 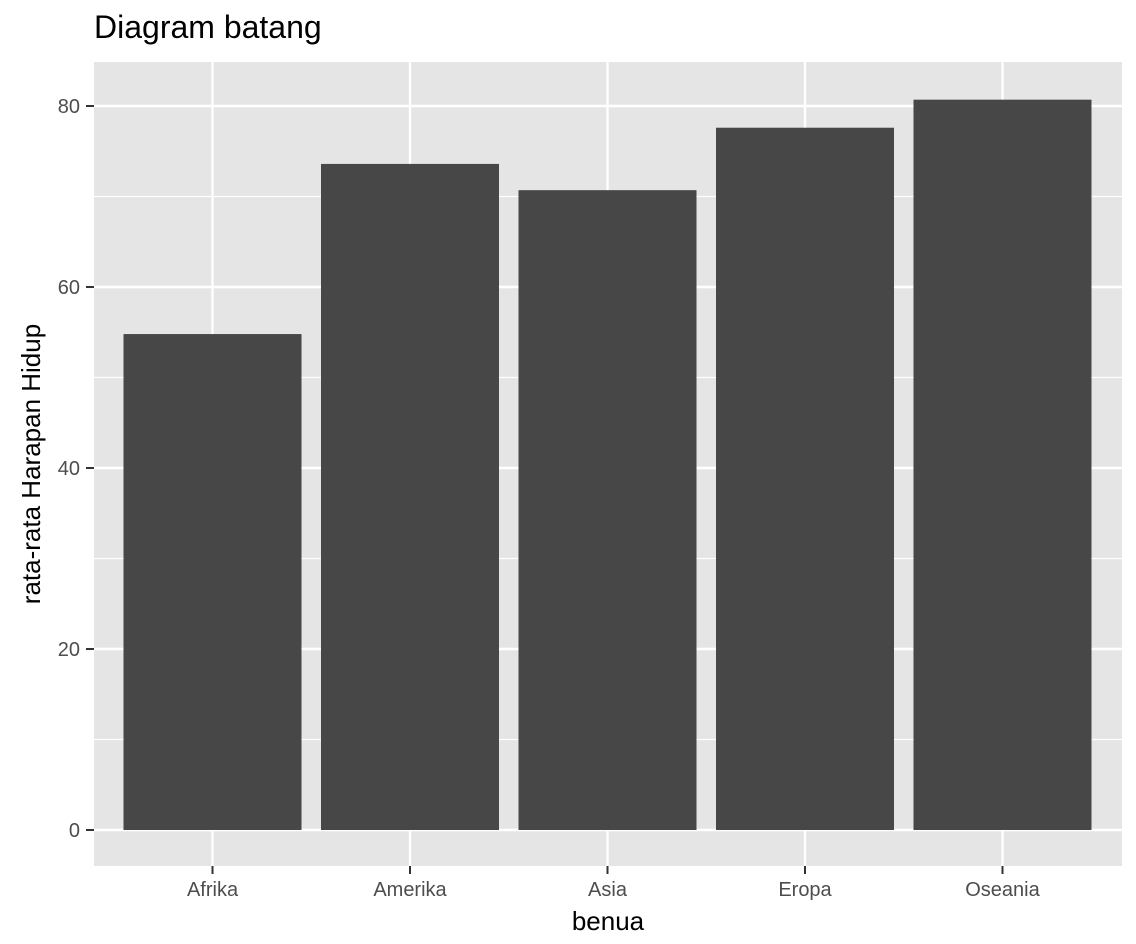 What do you see at coordinates (1002, 890) in the screenshot?
I see `x-tick-label-oseania: Oseania` at bounding box center [1002, 890].